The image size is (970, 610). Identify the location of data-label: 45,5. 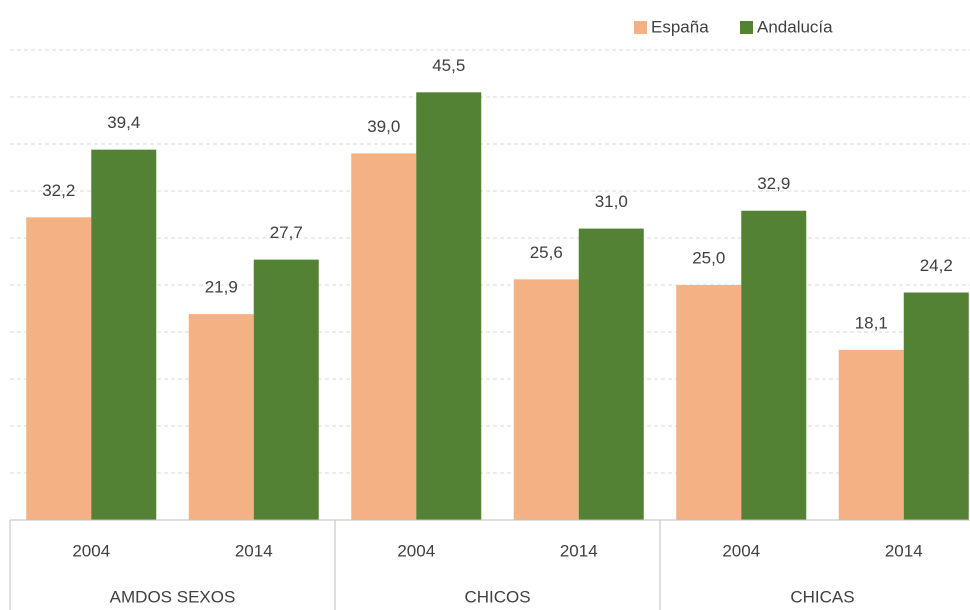
(448, 65).